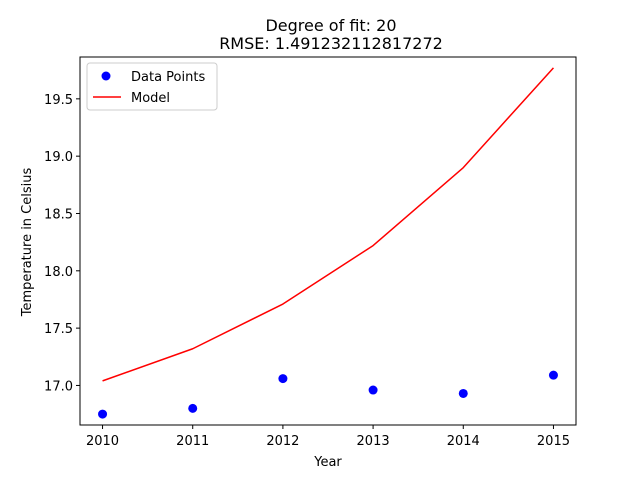 The width and height of the screenshot is (640, 478). I want to click on y-tick-label: 18.0, so click(58, 272).